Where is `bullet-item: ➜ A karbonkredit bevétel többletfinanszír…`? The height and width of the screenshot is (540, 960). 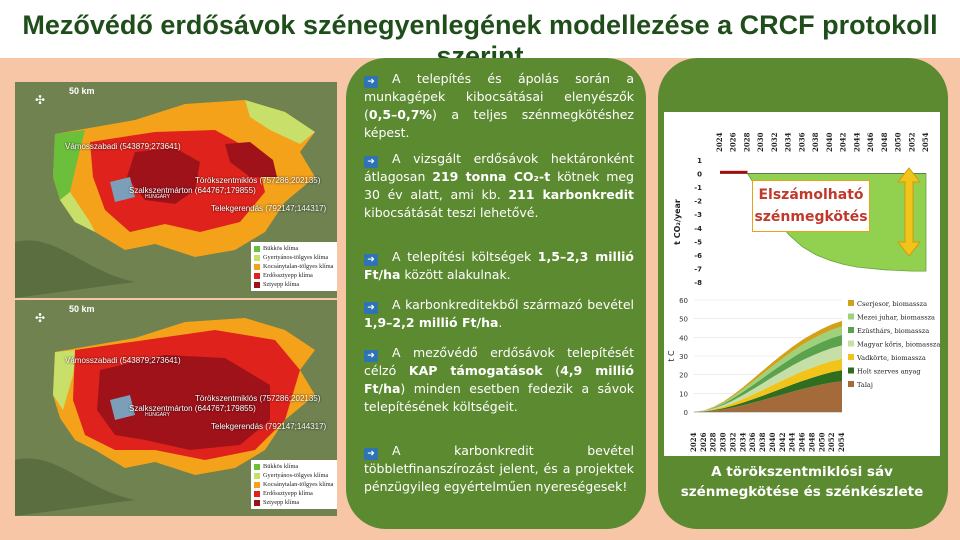
bullet-item: ➜ A karbonkredit bevétel többletfinanszír… is located at coordinates (499, 469).